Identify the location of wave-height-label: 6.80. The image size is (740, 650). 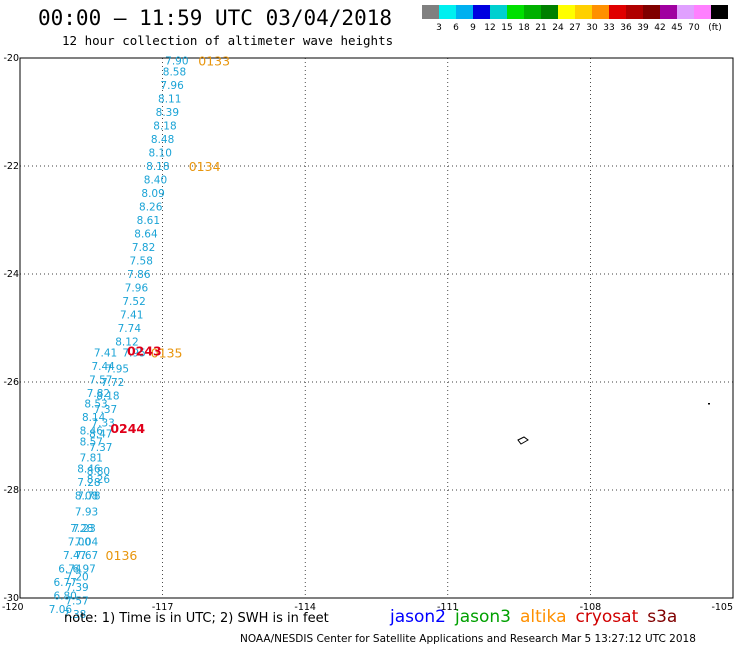
(64, 596).